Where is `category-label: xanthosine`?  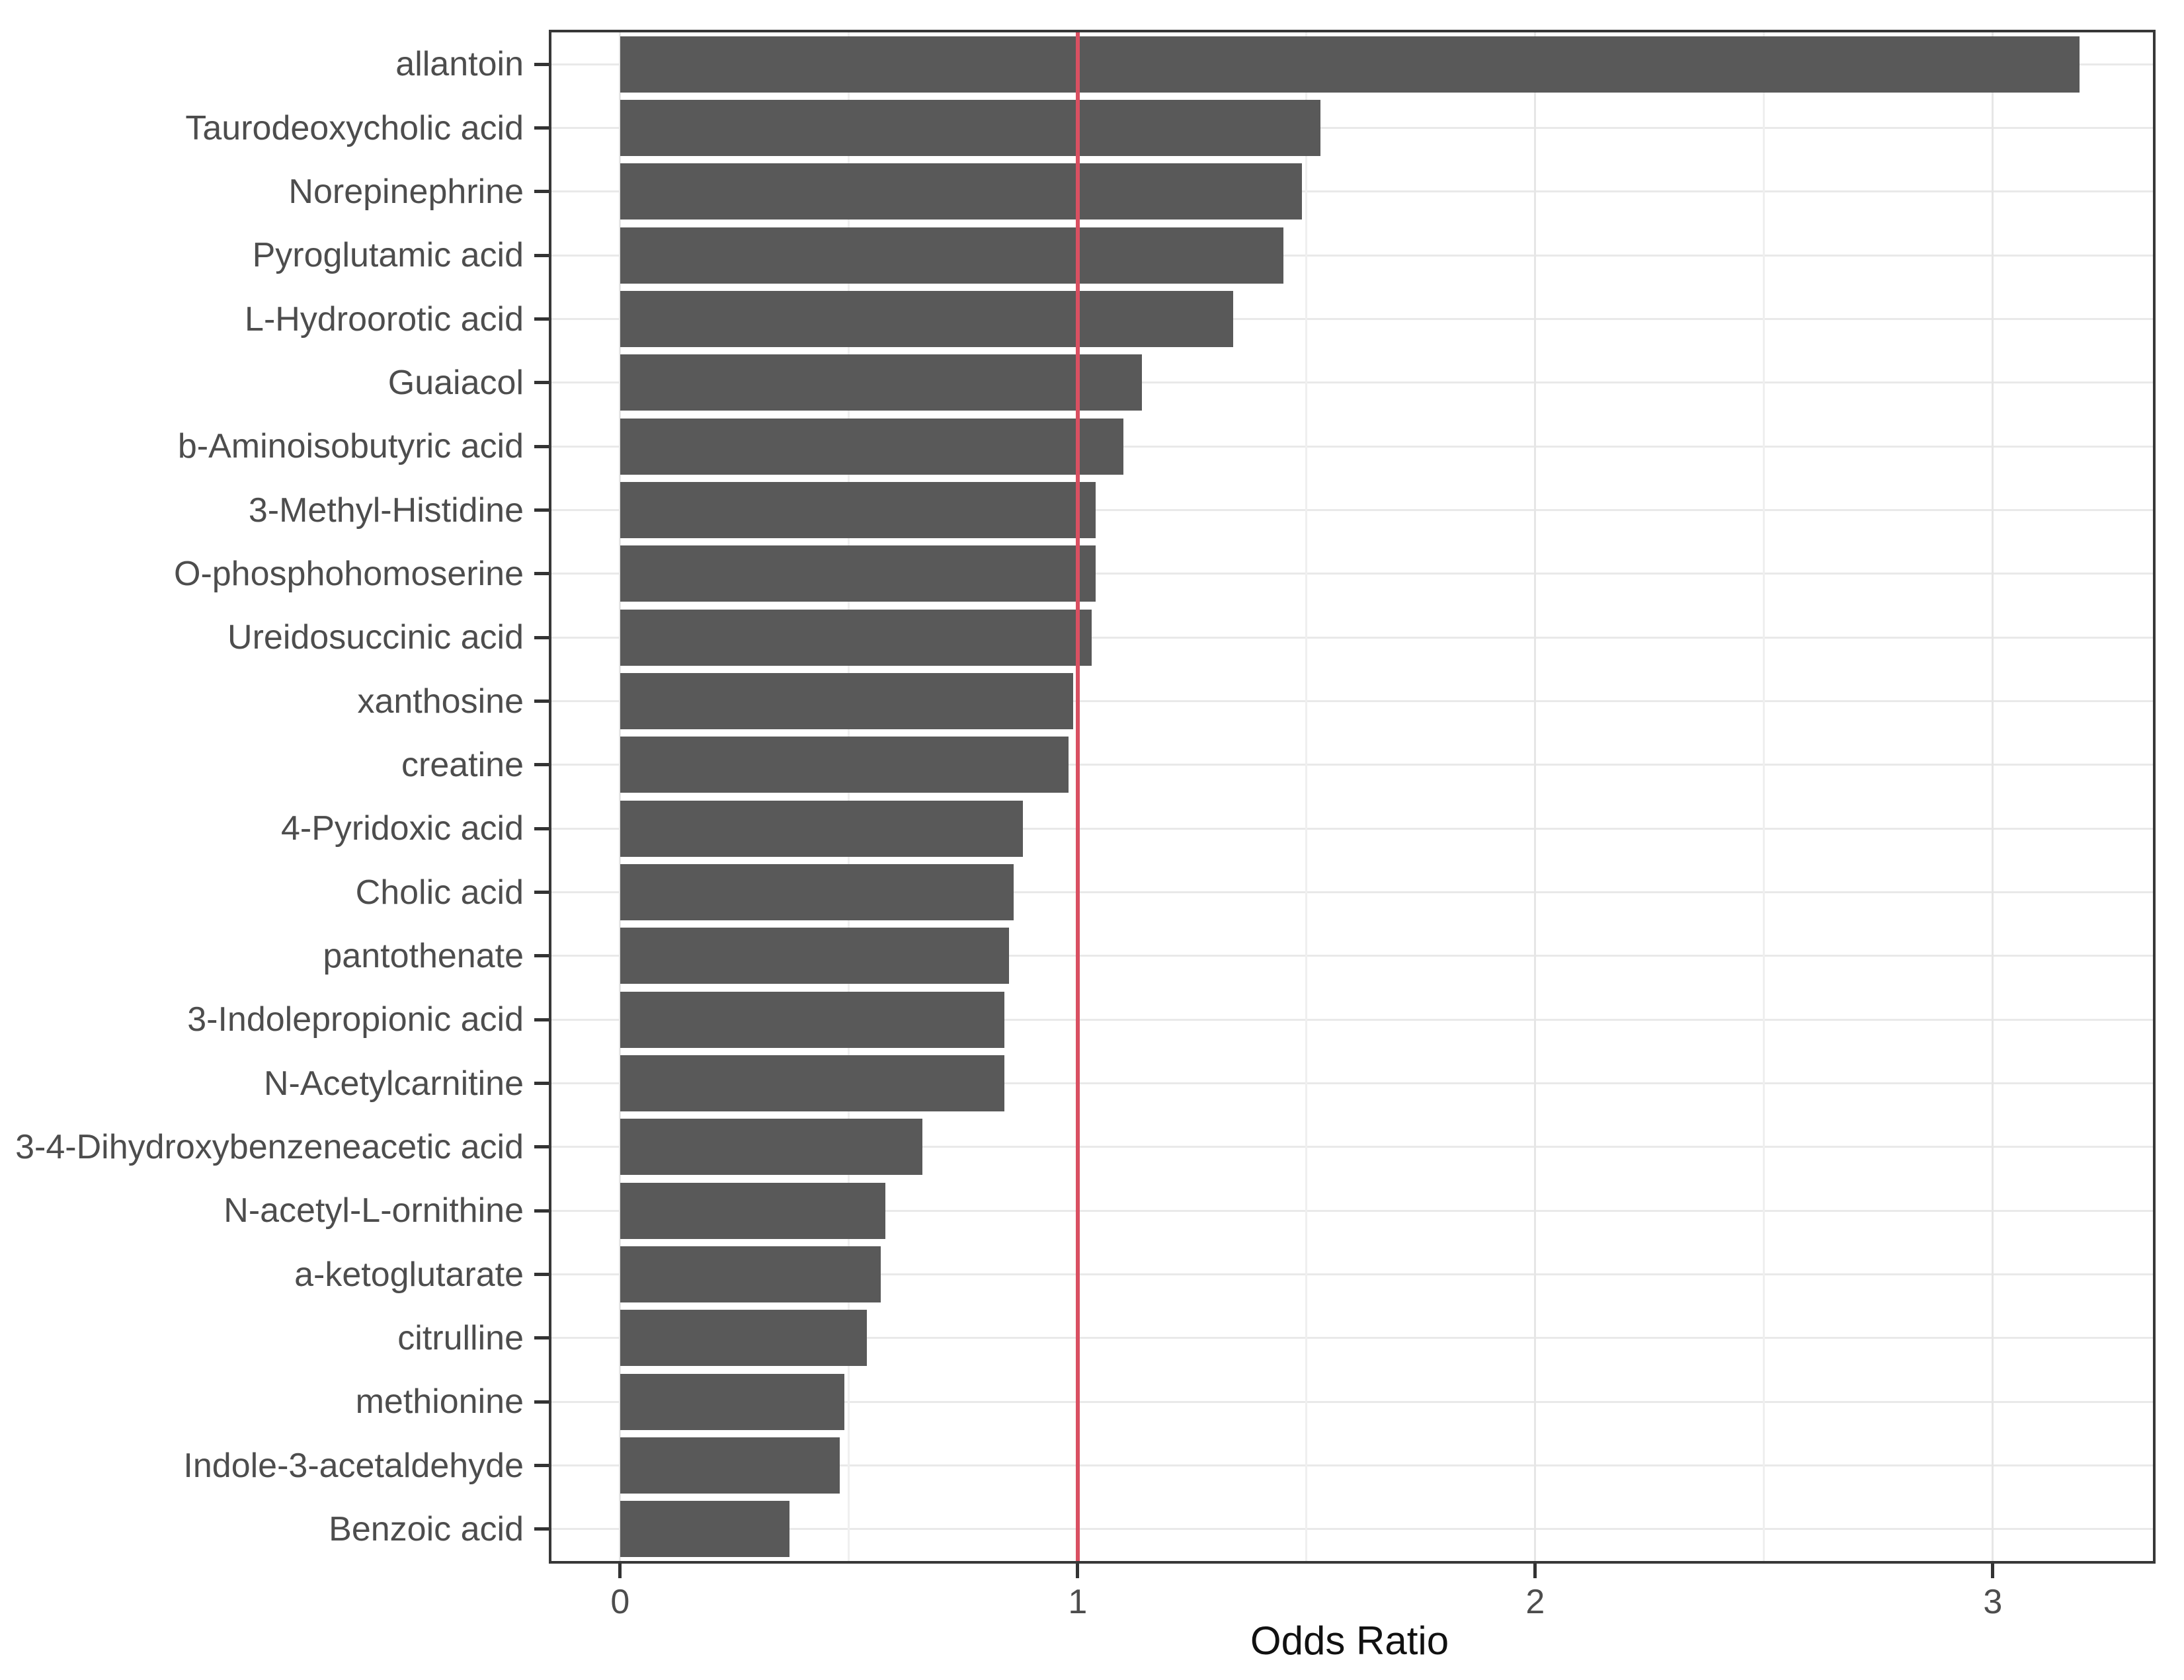
category-label: xanthosine is located at coordinates (440, 701).